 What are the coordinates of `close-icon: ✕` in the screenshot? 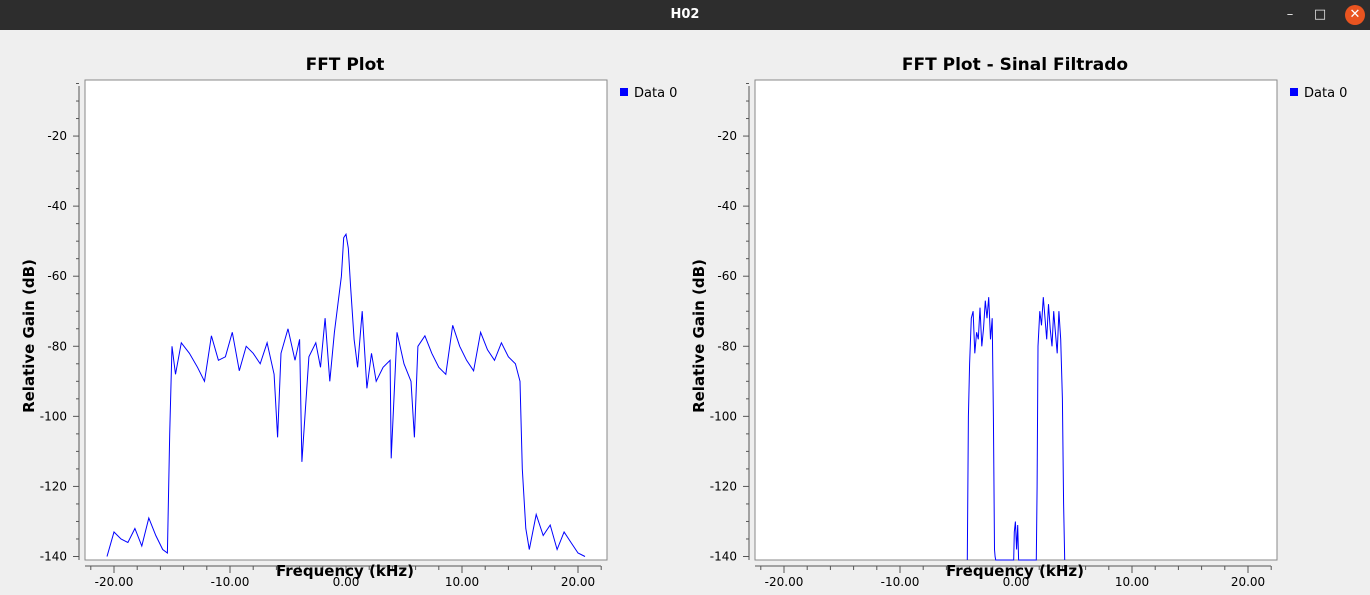 It's located at (1355, 15).